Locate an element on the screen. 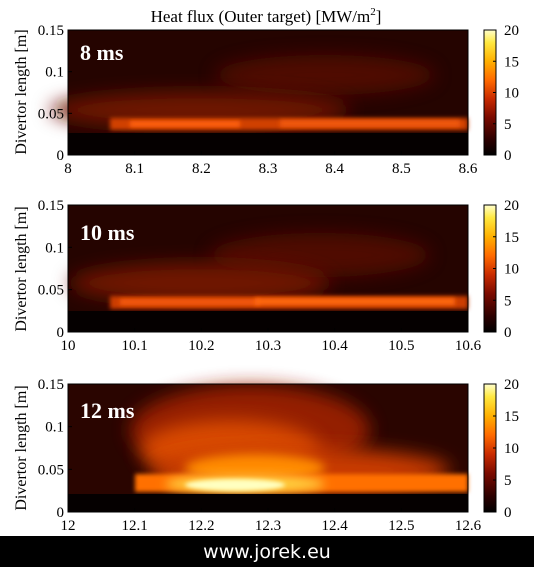 This screenshot has height=567, width=534. x-tick-label: 12.3 is located at coordinates (268, 526).